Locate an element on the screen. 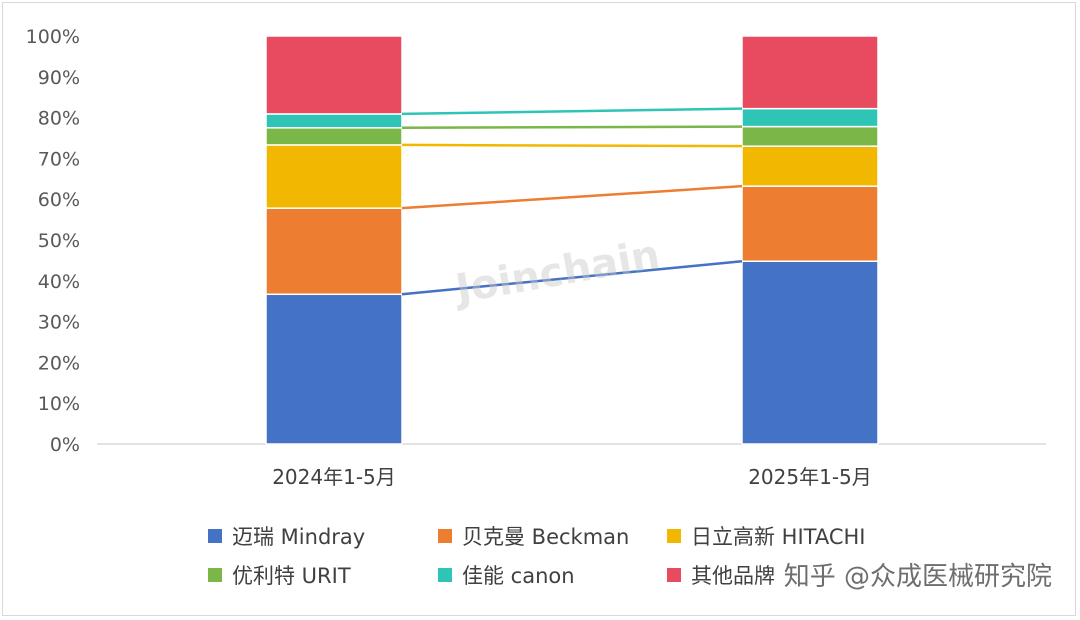  y-tick-label: 100% is located at coordinates (53, 37).